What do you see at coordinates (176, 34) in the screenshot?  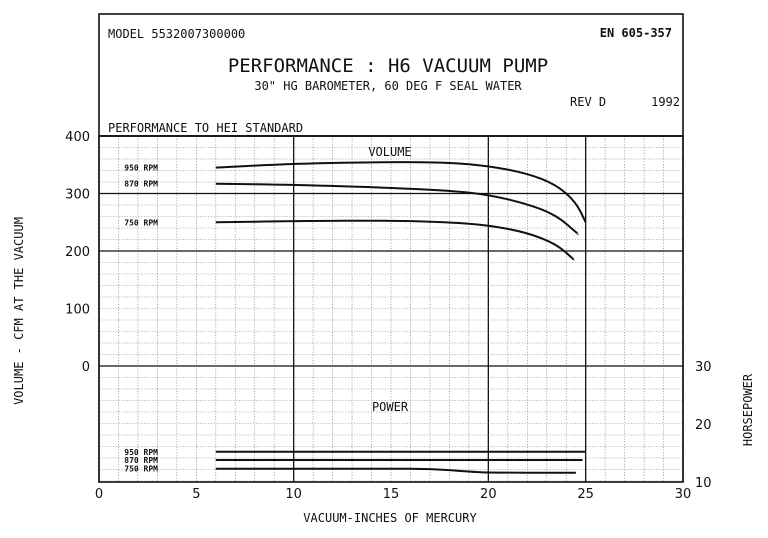 I see `model-number: MODEL 5532007300000` at bounding box center [176, 34].